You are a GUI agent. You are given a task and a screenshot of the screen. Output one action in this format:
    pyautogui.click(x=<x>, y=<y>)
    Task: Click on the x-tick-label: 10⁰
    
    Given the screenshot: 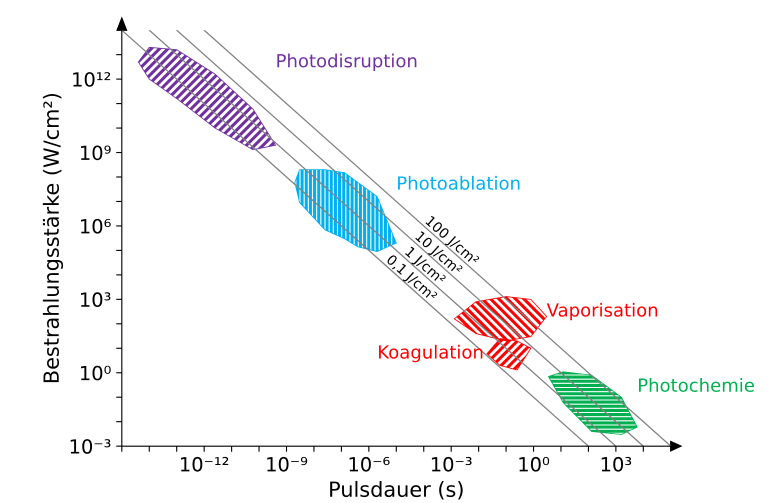 What is the action you would take?
    pyautogui.click(x=534, y=464)
    